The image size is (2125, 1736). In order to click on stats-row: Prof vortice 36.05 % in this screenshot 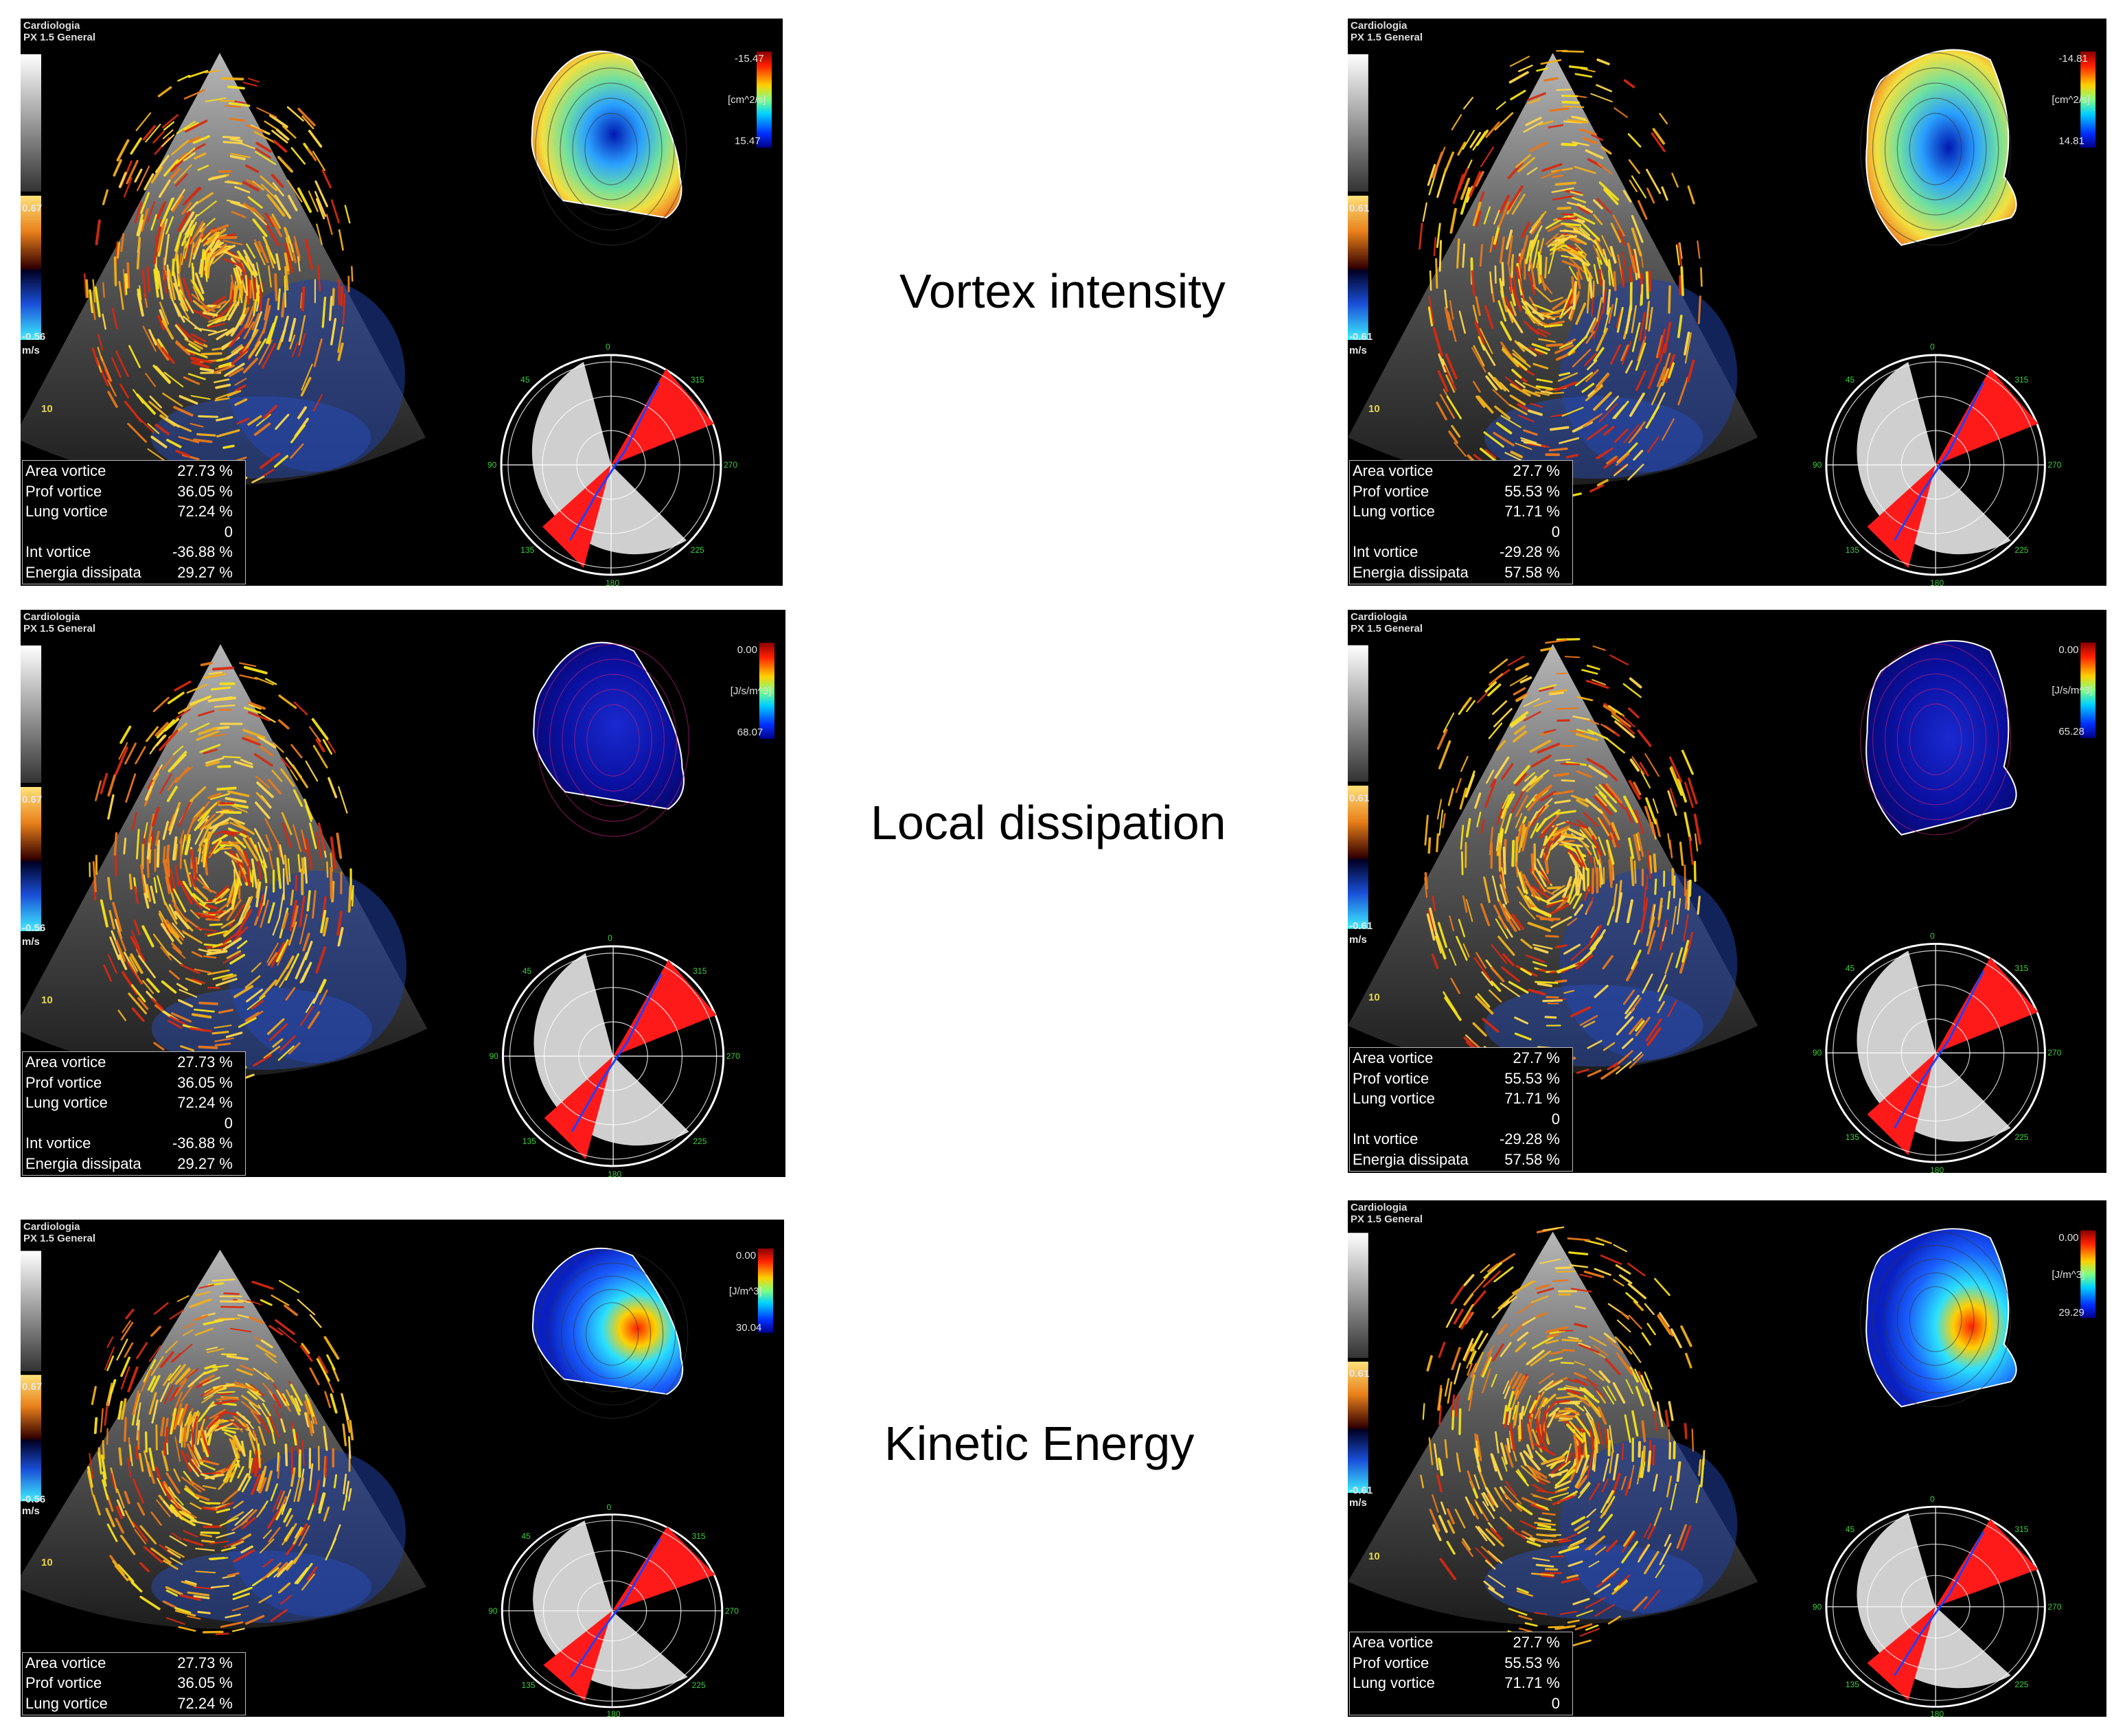, I will do `click(133, 491)`.